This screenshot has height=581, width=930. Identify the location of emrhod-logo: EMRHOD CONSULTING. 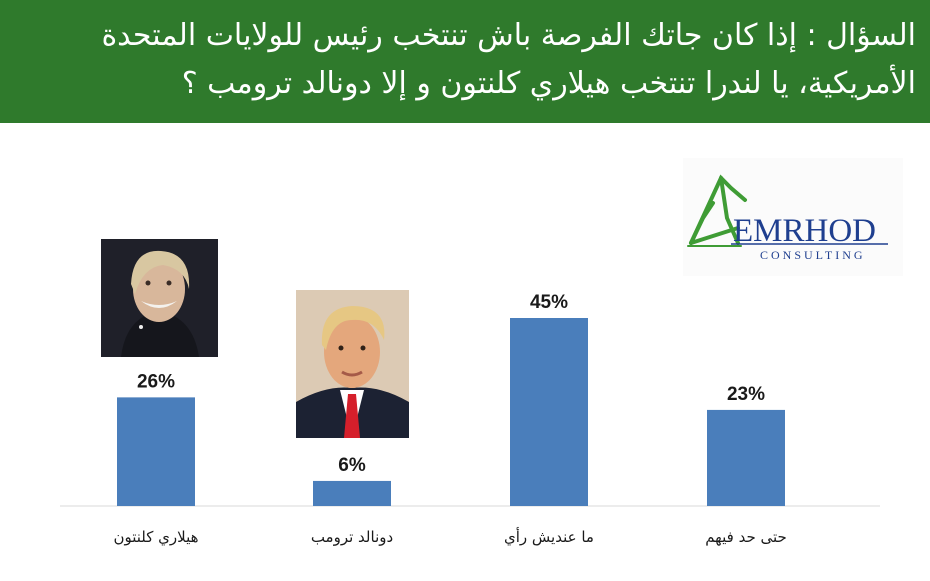
(793, 217).